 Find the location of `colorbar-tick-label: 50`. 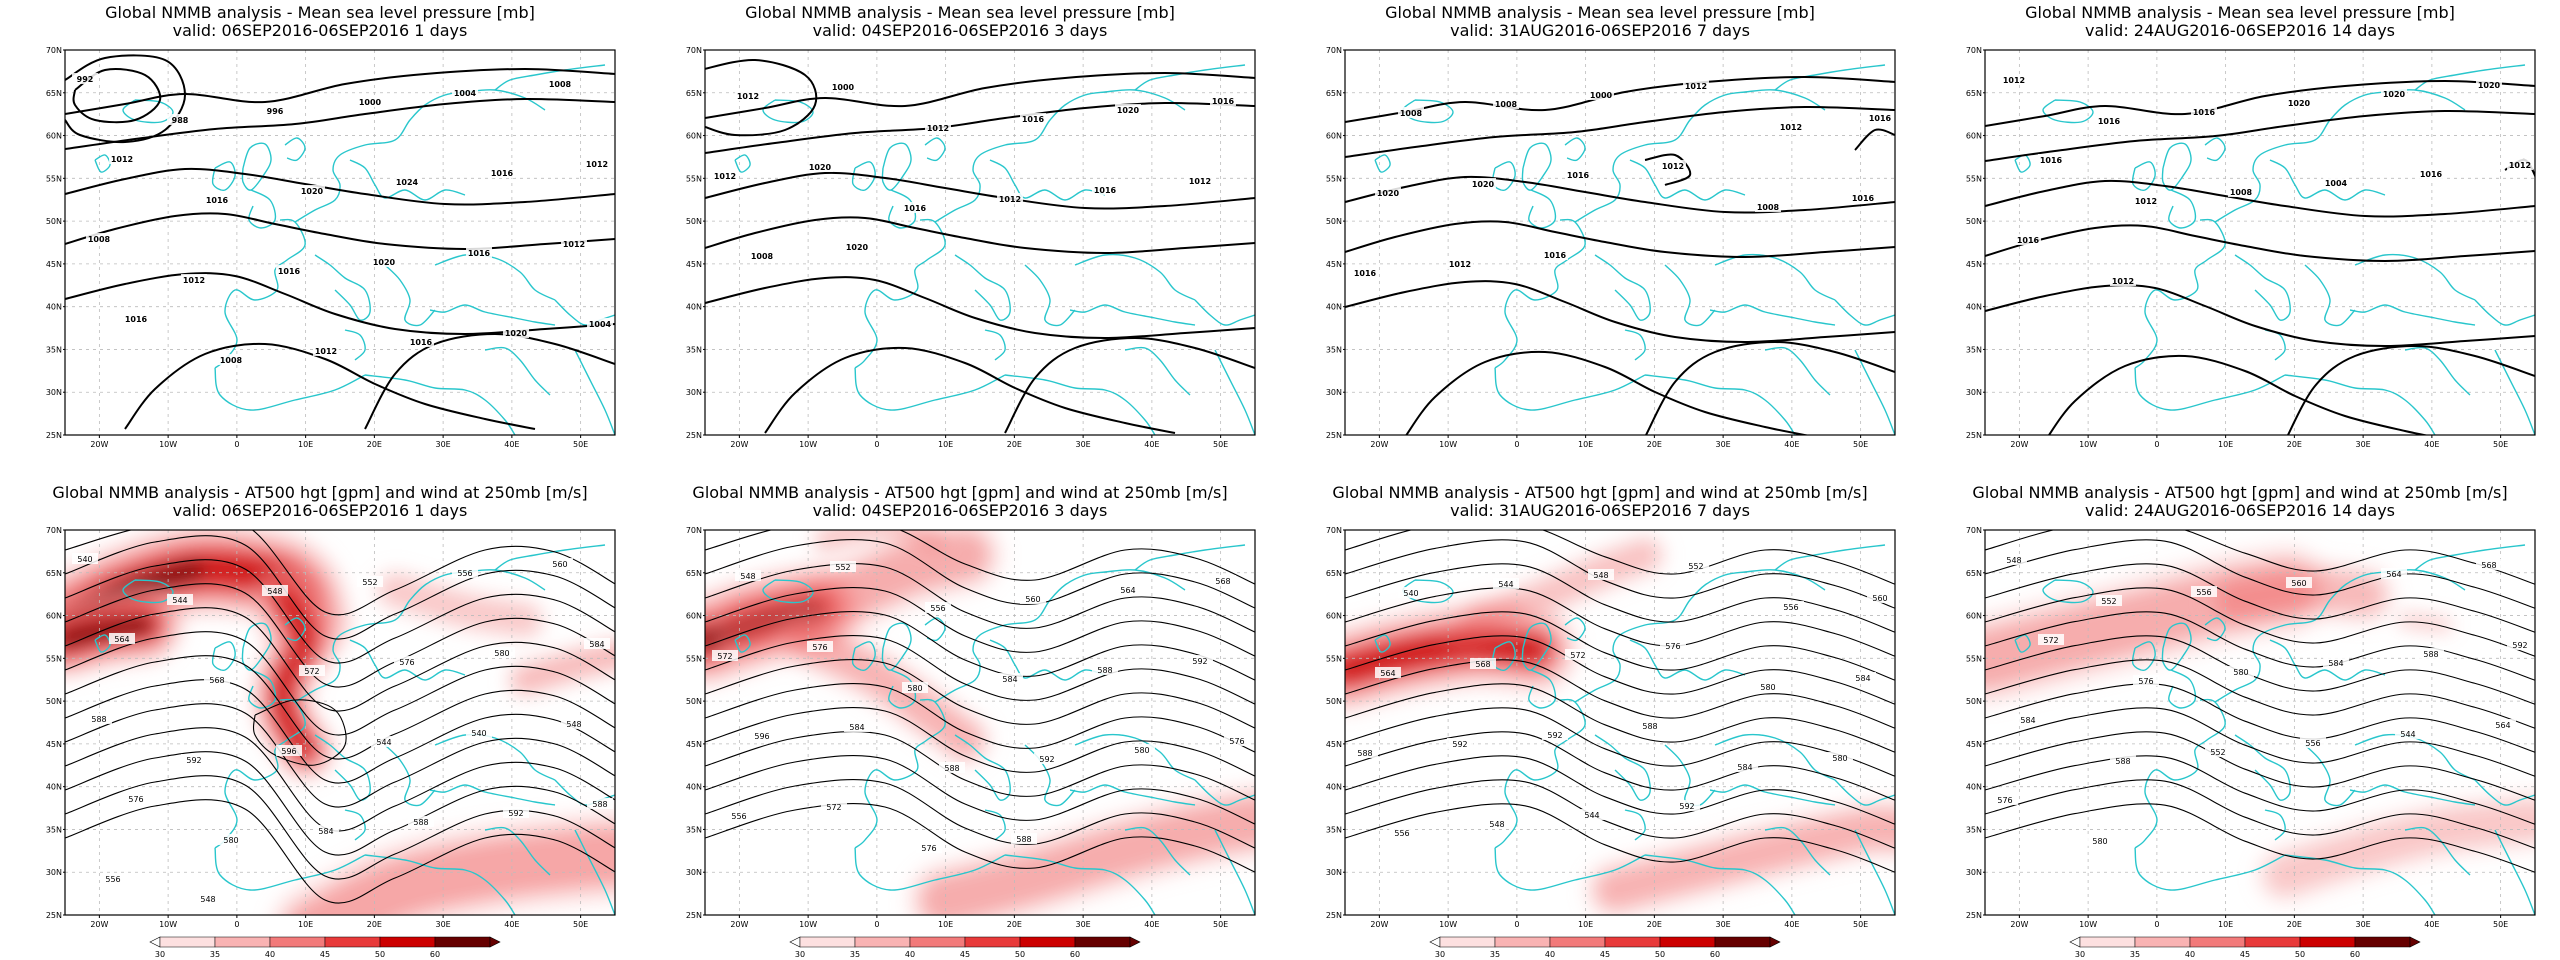

colorbar-tick-label: 50 is located at coordinates (2300, 954).